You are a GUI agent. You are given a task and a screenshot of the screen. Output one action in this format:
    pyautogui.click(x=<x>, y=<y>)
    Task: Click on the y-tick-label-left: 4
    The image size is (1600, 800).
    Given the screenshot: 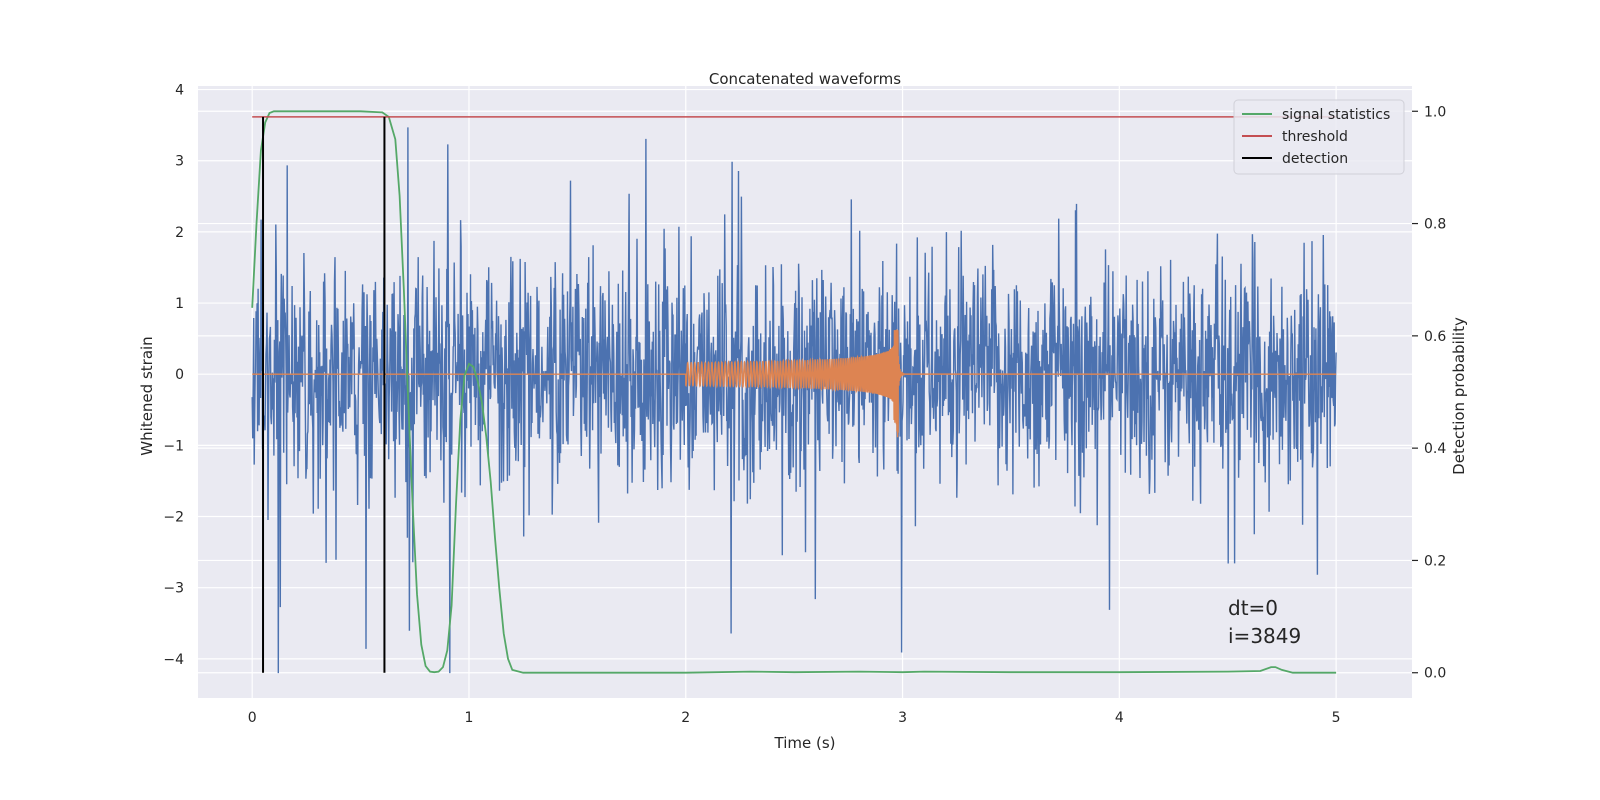 What is the action you would take?
    pyautogui.click(x=179, y=91)
    